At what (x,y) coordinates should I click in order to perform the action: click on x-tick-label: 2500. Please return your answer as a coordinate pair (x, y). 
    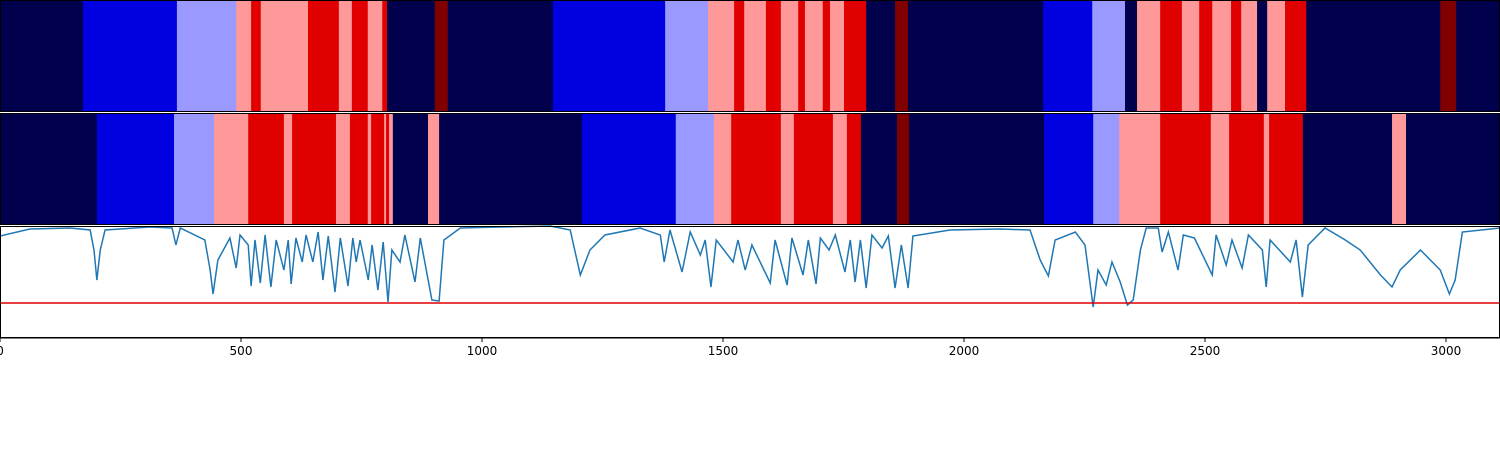
    Looking at the image, I should click on (1205, 351).